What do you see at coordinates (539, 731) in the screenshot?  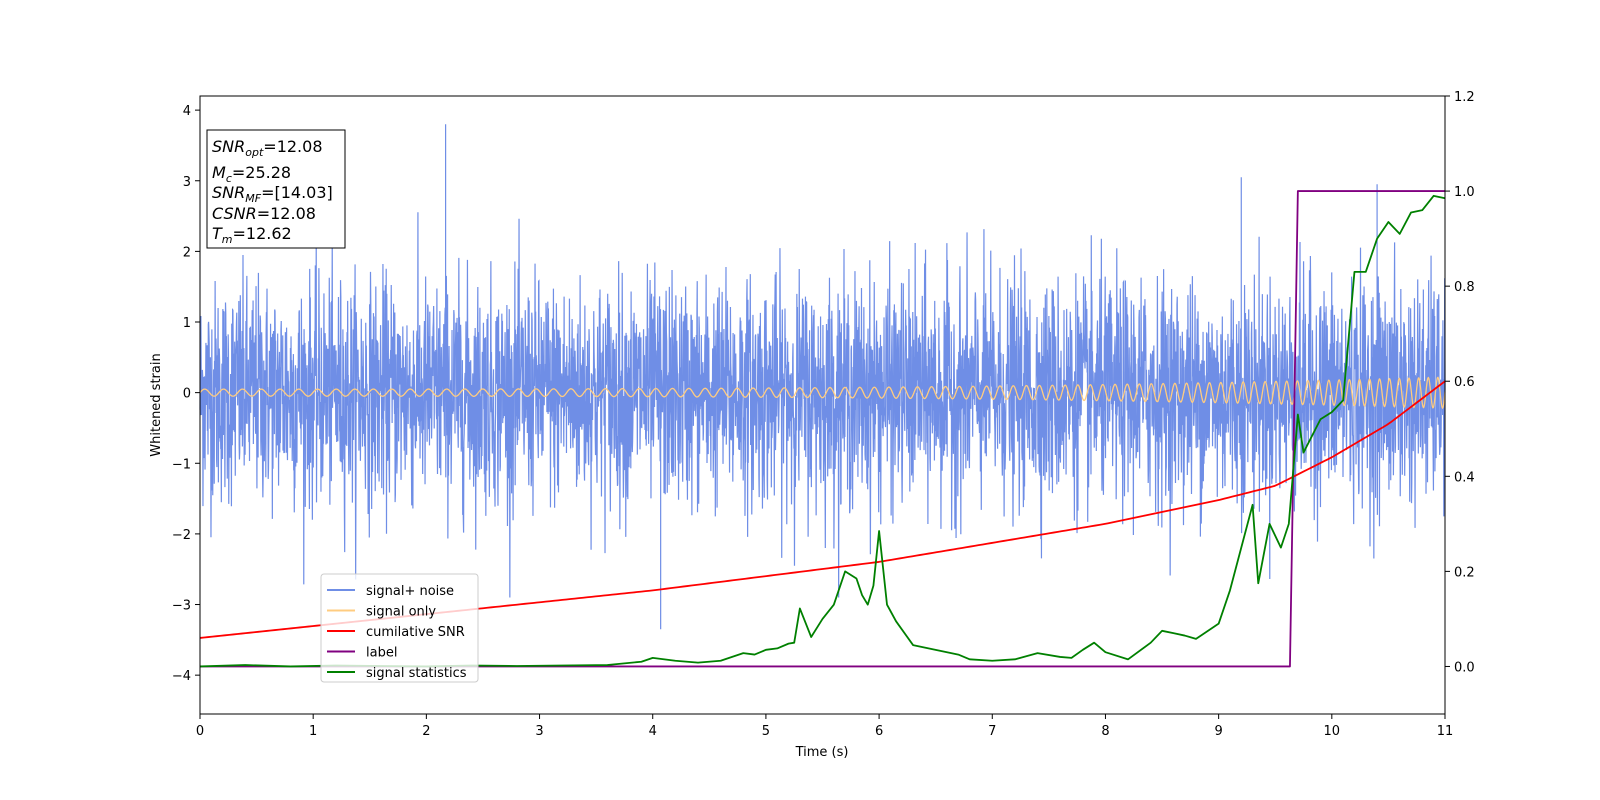 I see `x-tick-label: 3` at bounding box center [539, 731].